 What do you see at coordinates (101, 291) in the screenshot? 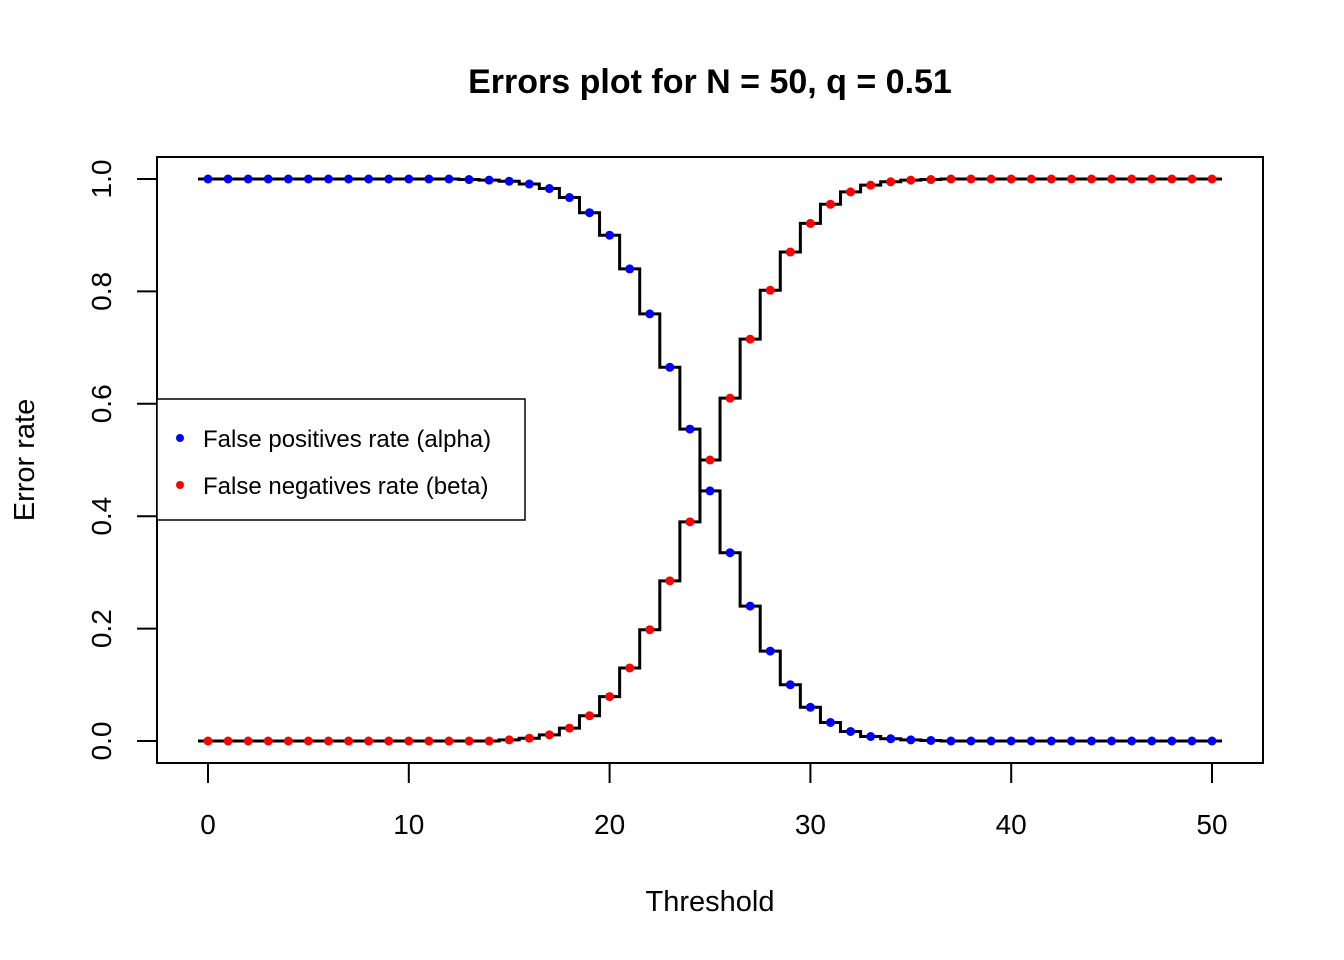
I see `y-tick-label: 0.8` at bounding box center [101, 291].